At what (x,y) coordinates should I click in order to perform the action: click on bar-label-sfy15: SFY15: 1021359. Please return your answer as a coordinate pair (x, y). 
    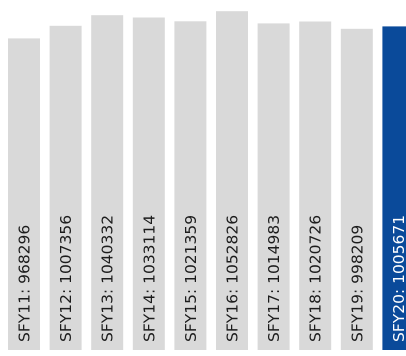
    Looking at the image, I should click on (191, 278).